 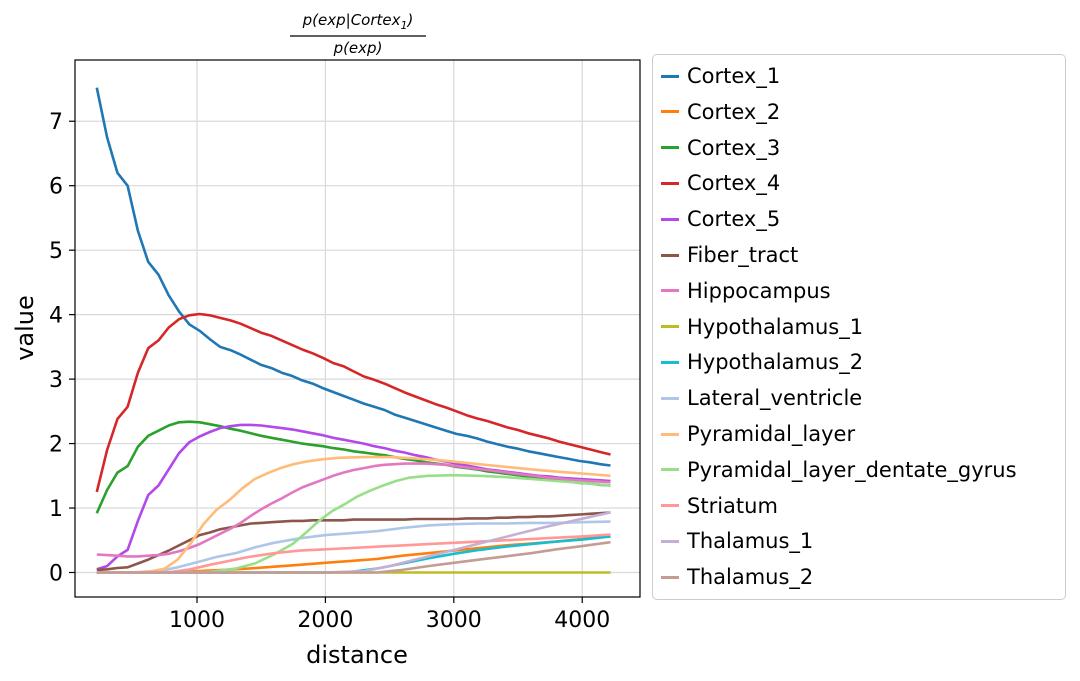 What do you see at coordinates (358, 34) in the screenshot?
I see `chart-title: p(exp|Cortex1) p(exp)` at bounding box center [358, 34].